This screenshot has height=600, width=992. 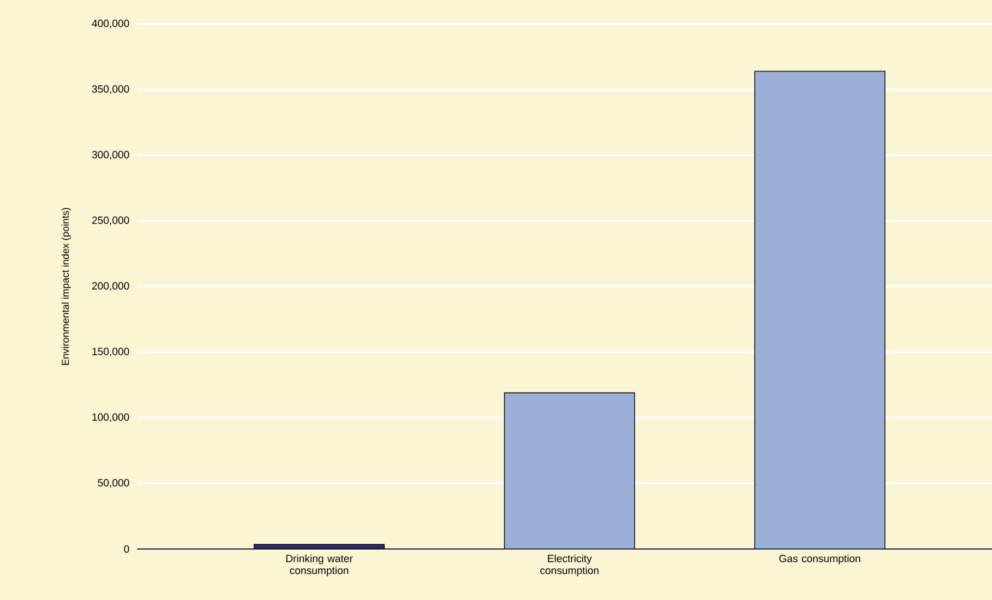 I want to click on y-tick-label: 100,000, so click(x=111, y=417).